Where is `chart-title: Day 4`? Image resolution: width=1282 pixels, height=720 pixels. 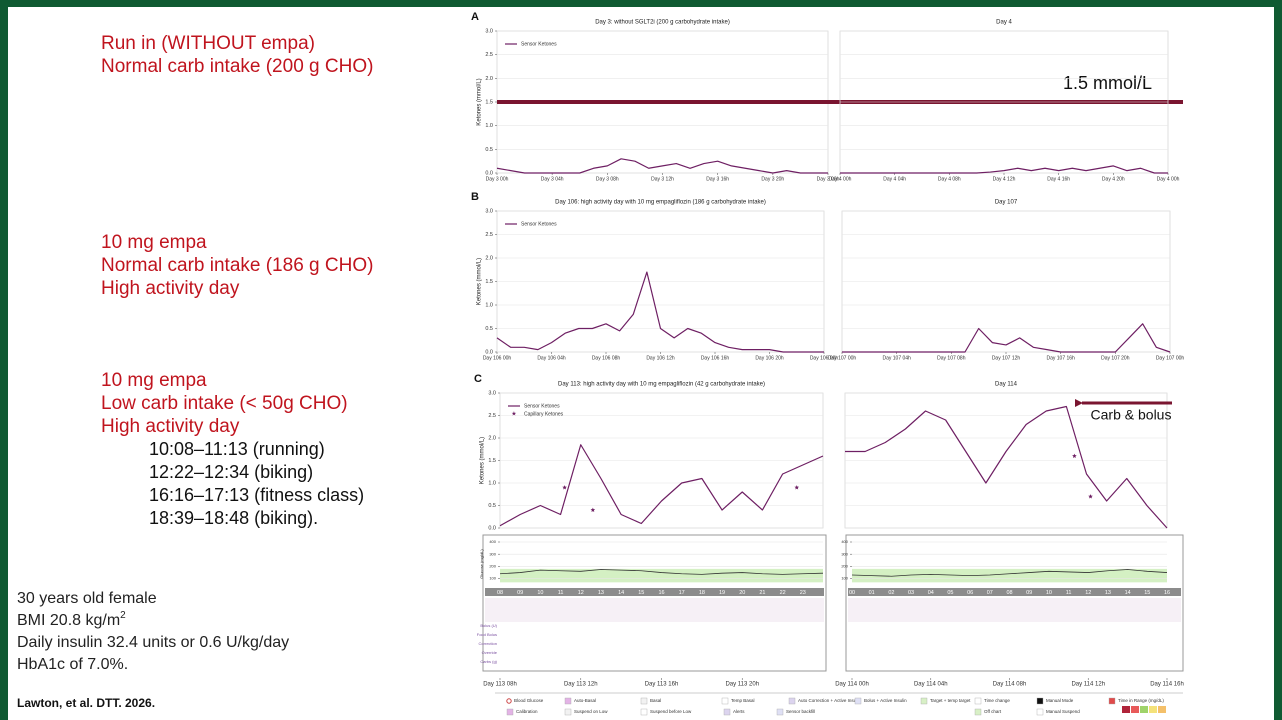 chart-title: Day 4 is located at coordinates (1004, 23).